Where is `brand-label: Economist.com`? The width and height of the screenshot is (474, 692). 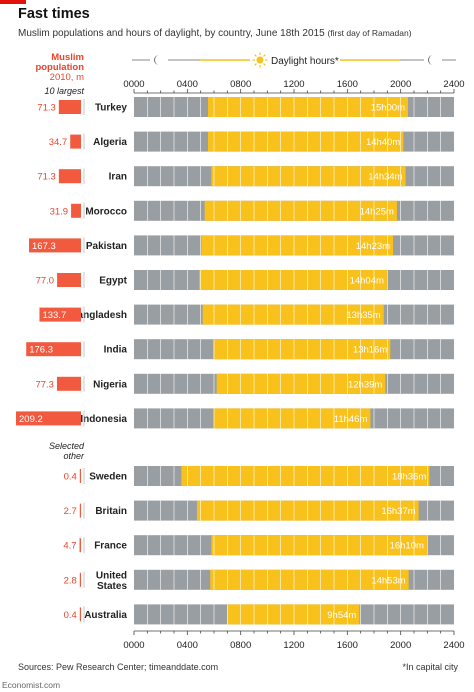 brand-label: Economist.com is located at coordinates (31, 685).